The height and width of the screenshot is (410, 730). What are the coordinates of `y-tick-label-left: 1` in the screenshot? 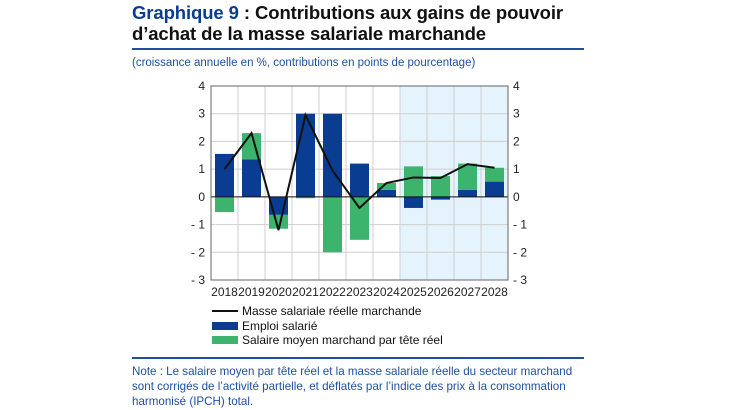 It's located at (201, 169).